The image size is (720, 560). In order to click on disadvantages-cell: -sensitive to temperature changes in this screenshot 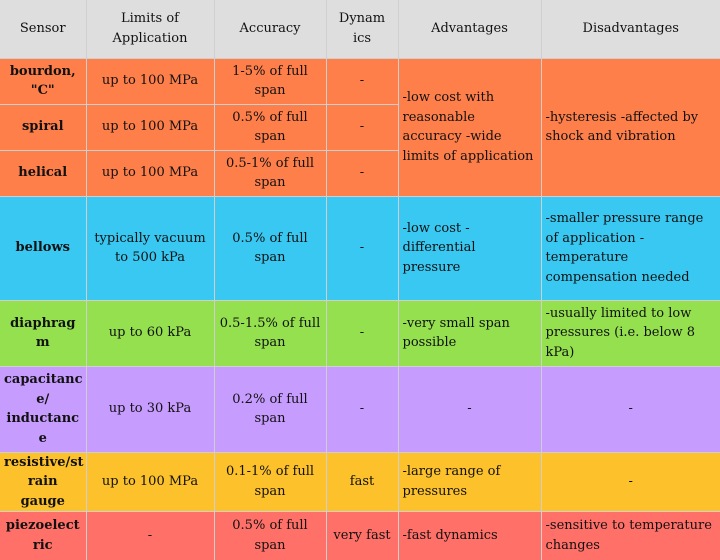, I will do `click(630, 535)`.